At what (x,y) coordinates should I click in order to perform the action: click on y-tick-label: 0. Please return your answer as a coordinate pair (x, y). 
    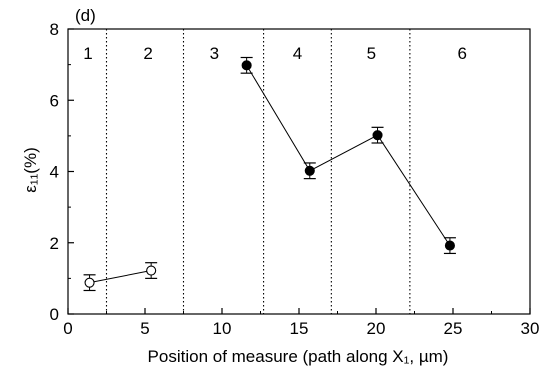
    Looking at the image, I should click on (54, 314).